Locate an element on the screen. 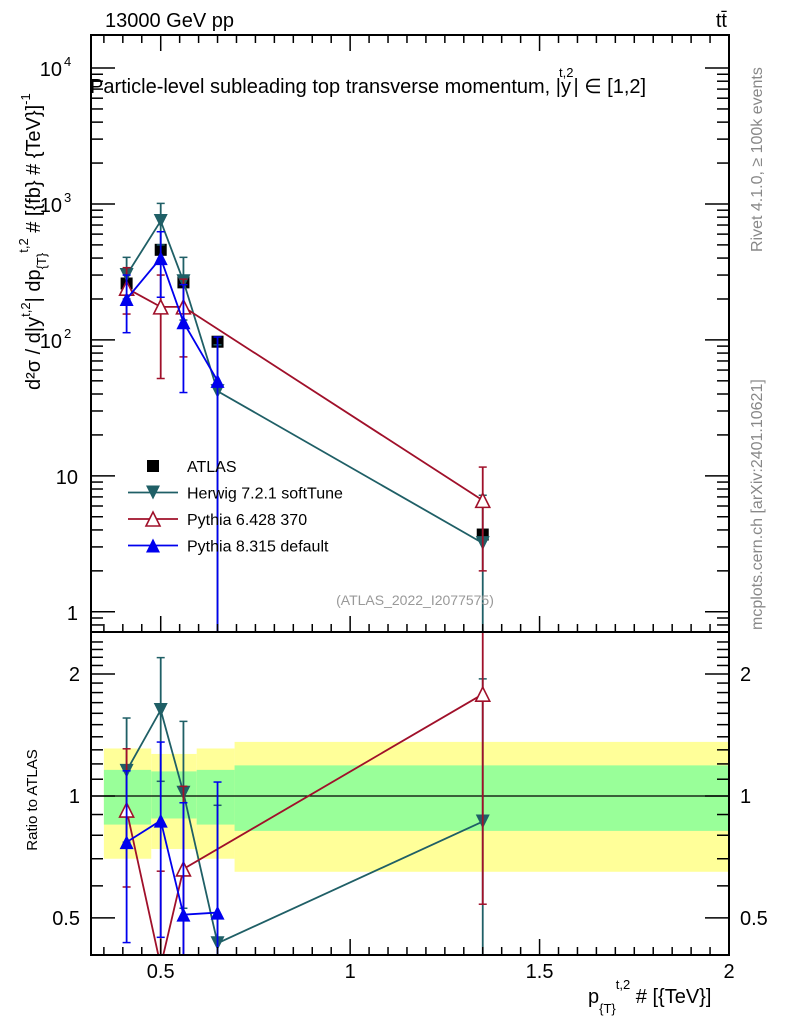 This screenshot has height=1029, width=786. ratio-y-tick-label: 2 is located at coordinates (74, 675).